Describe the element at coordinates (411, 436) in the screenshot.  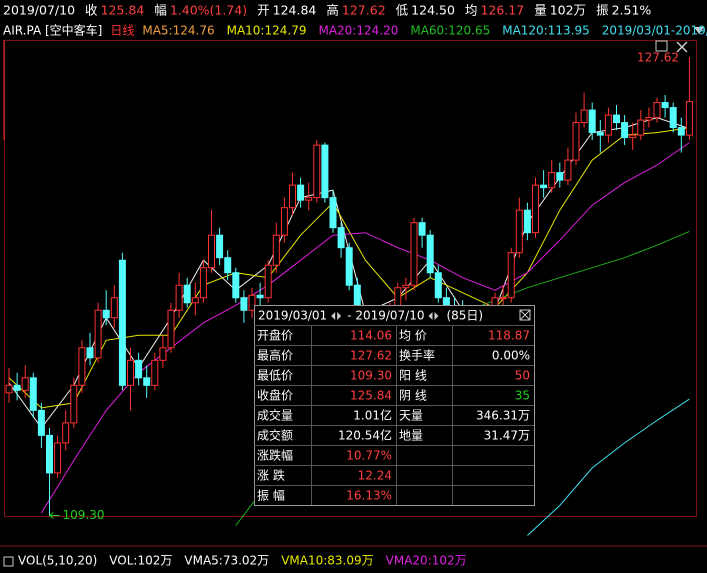
I see `stat-label: 地量` at that location.